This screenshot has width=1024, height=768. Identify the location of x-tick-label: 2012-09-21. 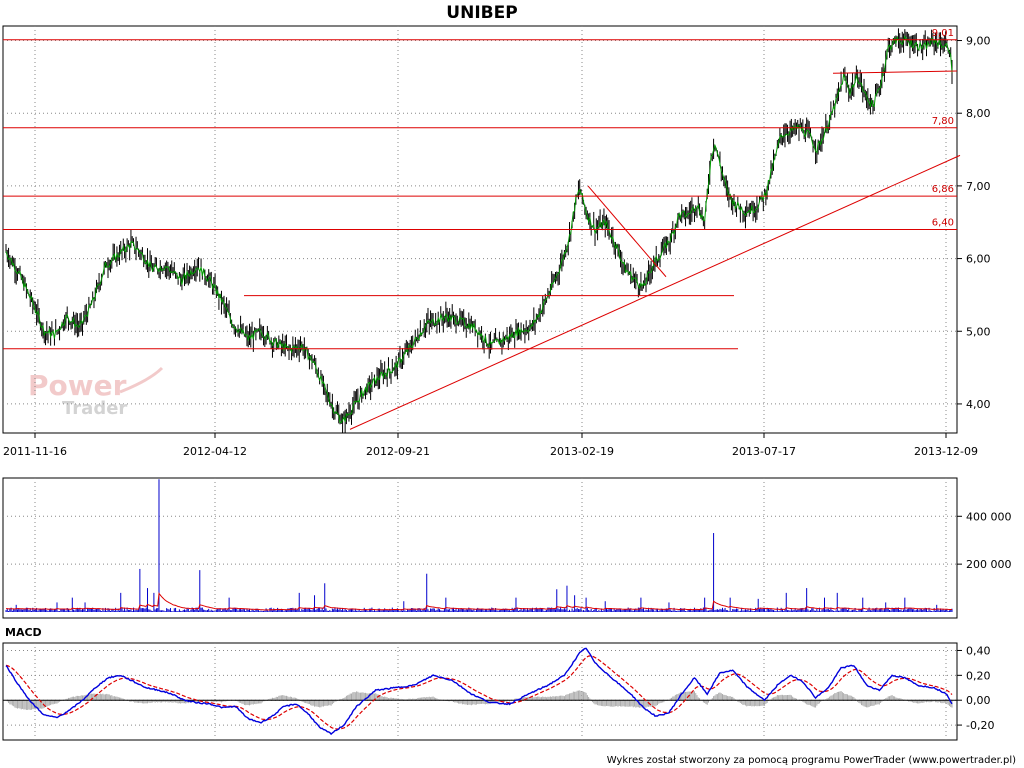
(398, 451).